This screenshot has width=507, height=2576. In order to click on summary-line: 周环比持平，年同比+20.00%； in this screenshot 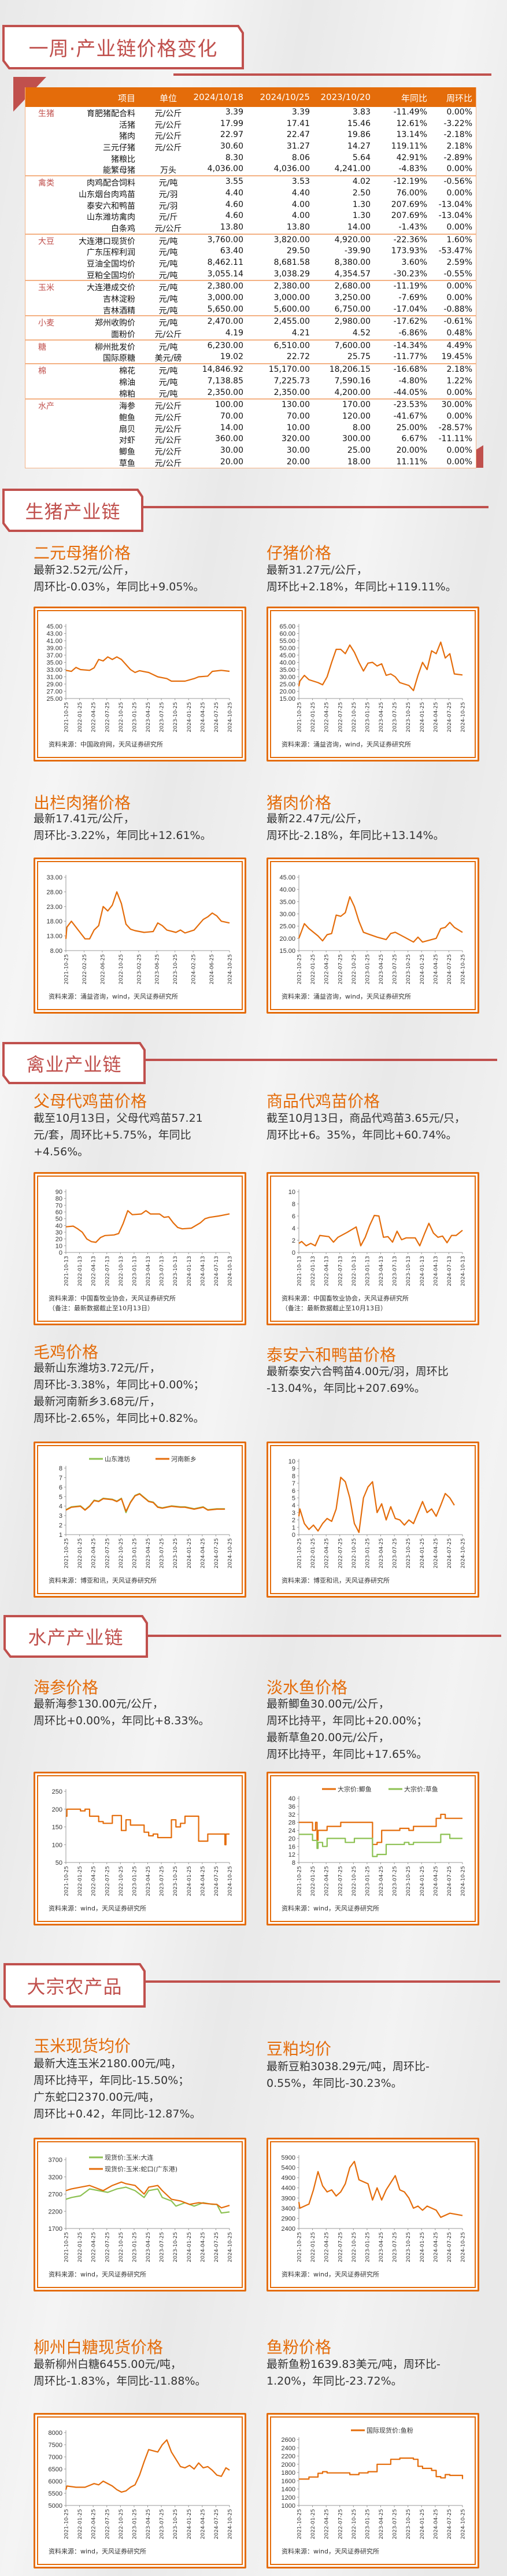, I will do `click(347, 1720)`.